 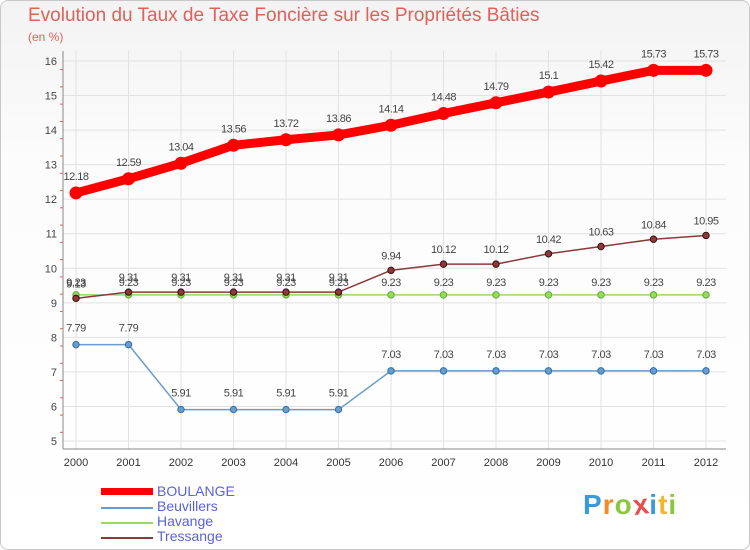 What do you see at coordinates (548, 240) in the screenshot?
I see `data-label: 10.42` at bounding box center [548, 240].